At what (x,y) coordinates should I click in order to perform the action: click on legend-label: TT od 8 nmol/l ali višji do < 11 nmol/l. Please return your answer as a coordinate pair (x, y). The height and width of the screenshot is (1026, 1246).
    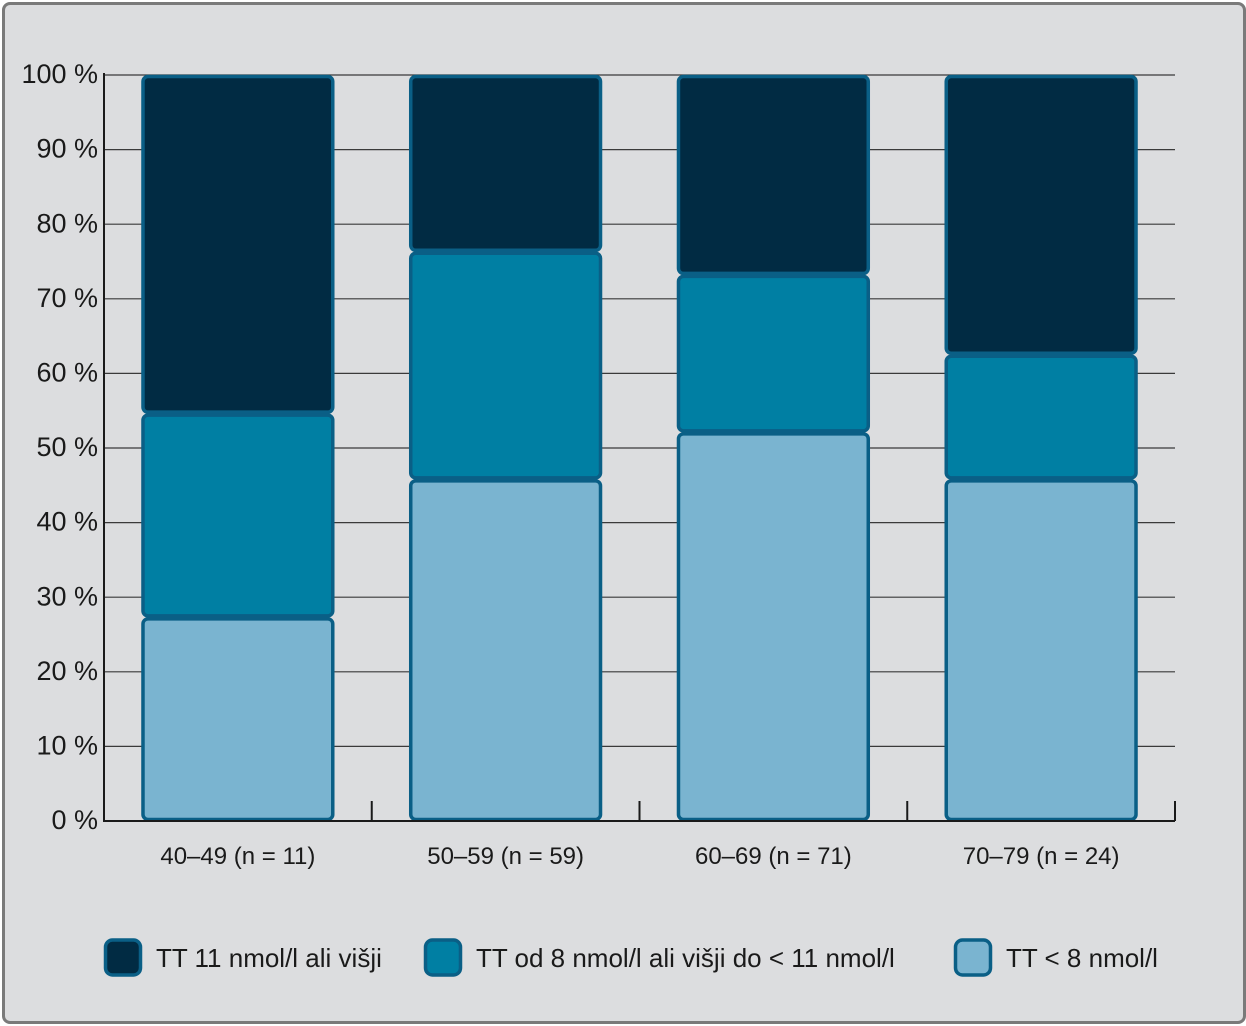
    Looking at the image, I should click on (685, 958).